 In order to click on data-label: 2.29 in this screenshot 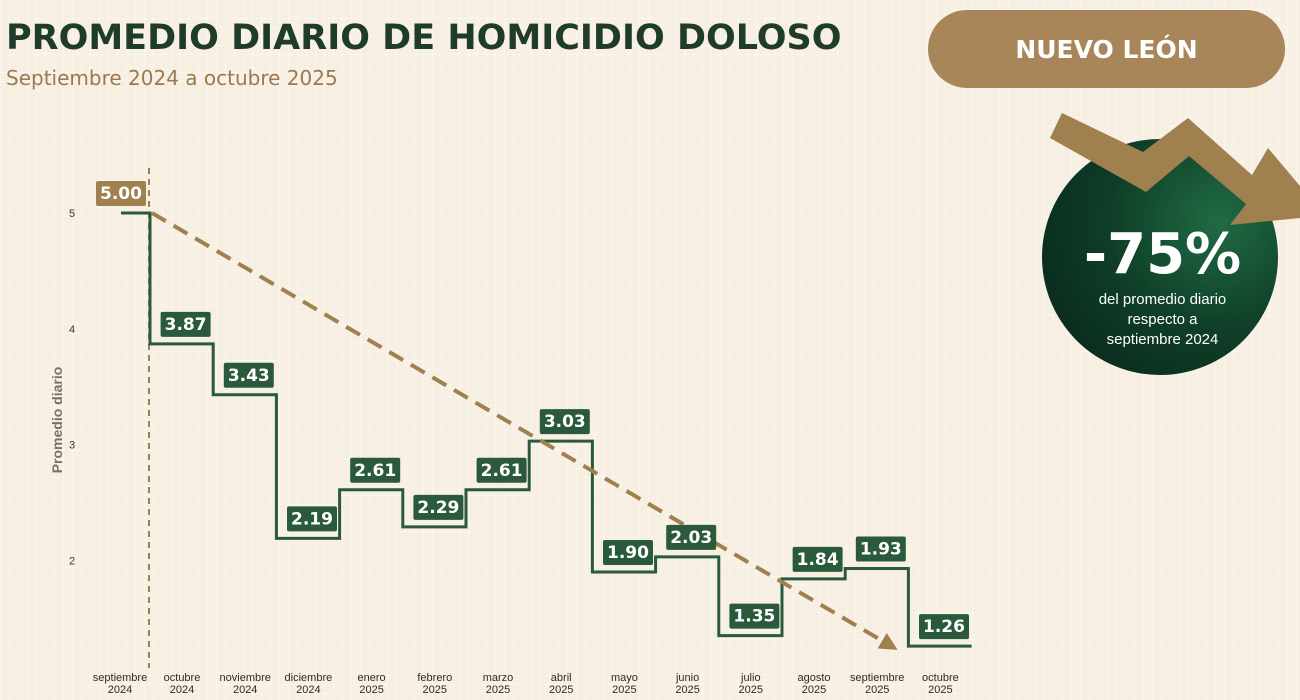, I will do `click(438, 508)`.